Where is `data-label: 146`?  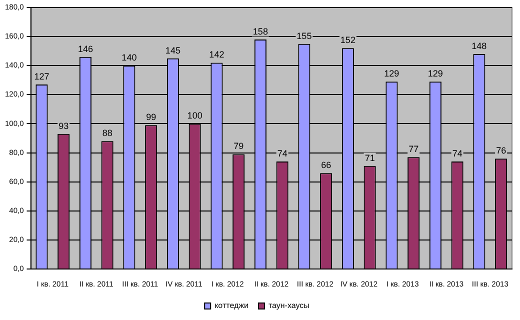
data-label: 146 is located at coordinates (85, 49).